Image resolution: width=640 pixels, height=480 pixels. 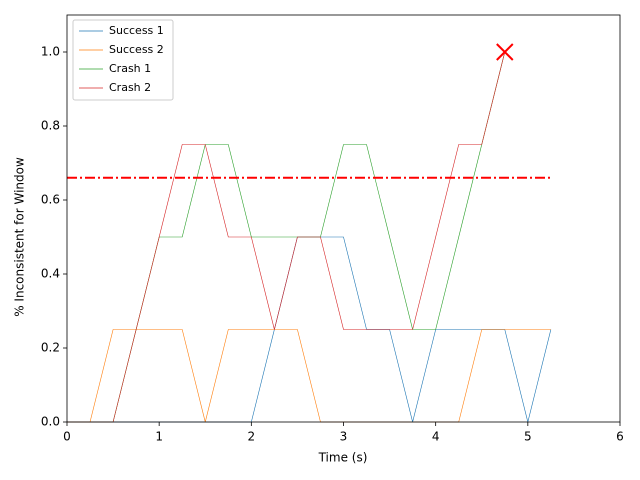 I want to click on legend: Success 1 Success 2 Crash 1 Crash 2, so click(x=123, y=60).